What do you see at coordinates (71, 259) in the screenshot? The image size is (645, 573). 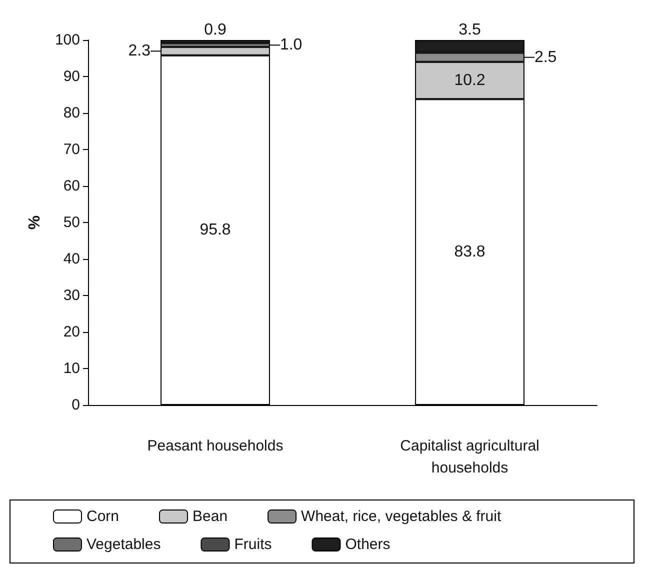 I see `y-tick-label: 40` at bounding box center [71, 259].